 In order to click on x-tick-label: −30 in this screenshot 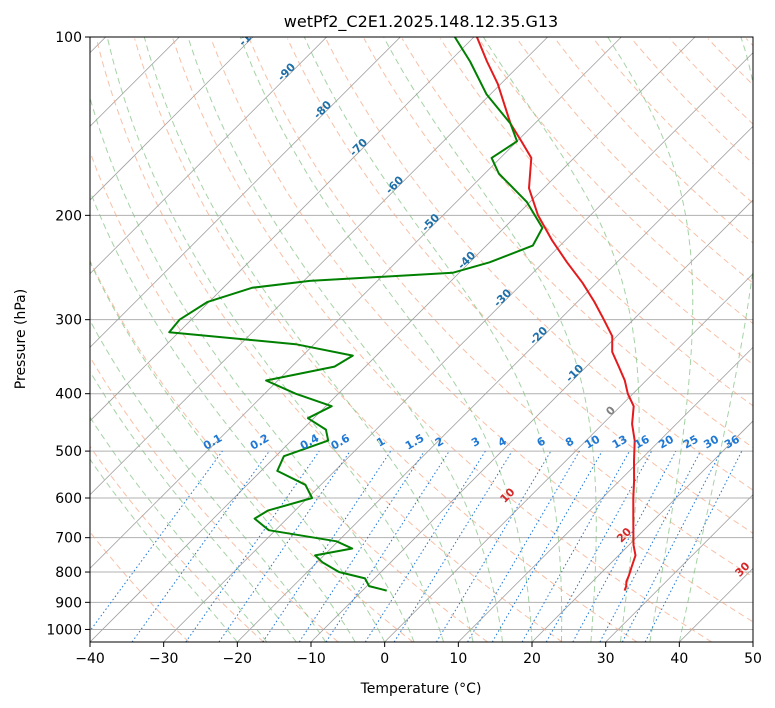, I will do `click(164, 659)`.